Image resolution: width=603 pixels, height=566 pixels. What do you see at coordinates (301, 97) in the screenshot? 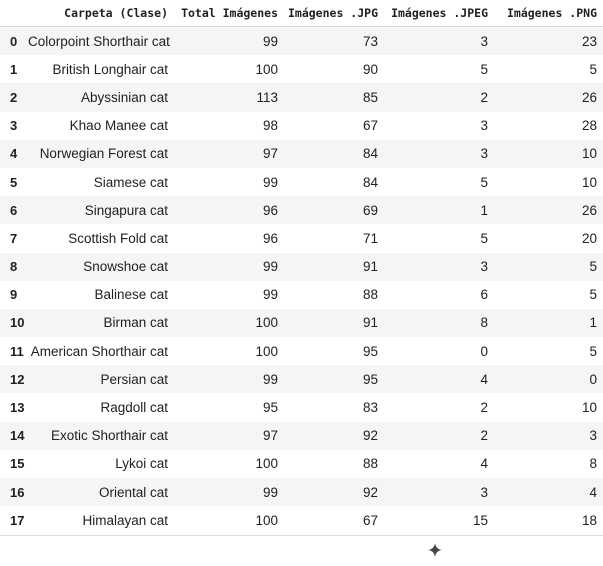
I see `table-row: 2 Abyssinian cat 113 85 2 26` at bounding box center [301, 97].